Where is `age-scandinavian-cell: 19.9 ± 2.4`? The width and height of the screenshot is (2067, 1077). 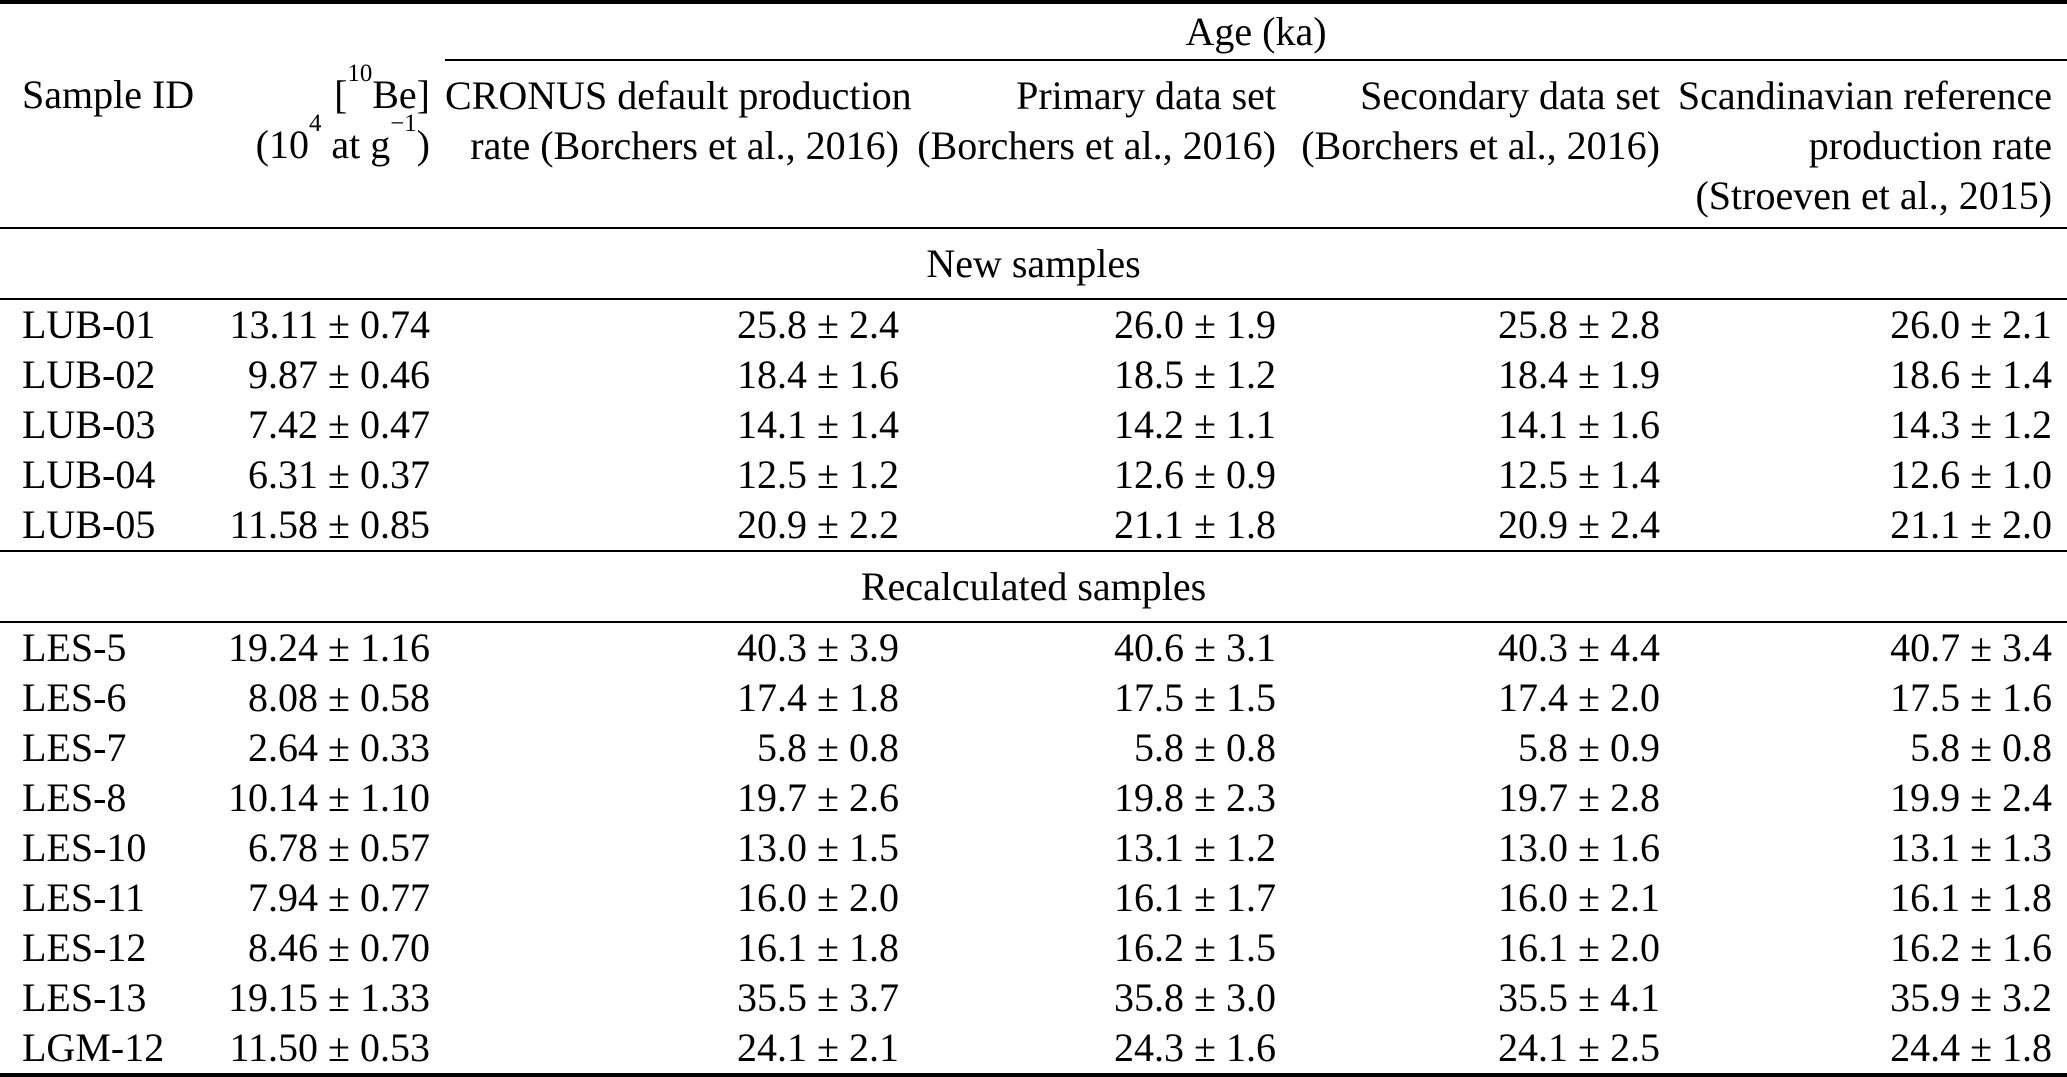 age-scandinavian-cell: 19.9 ± 2.4 is located at coordinates (1971, 797).